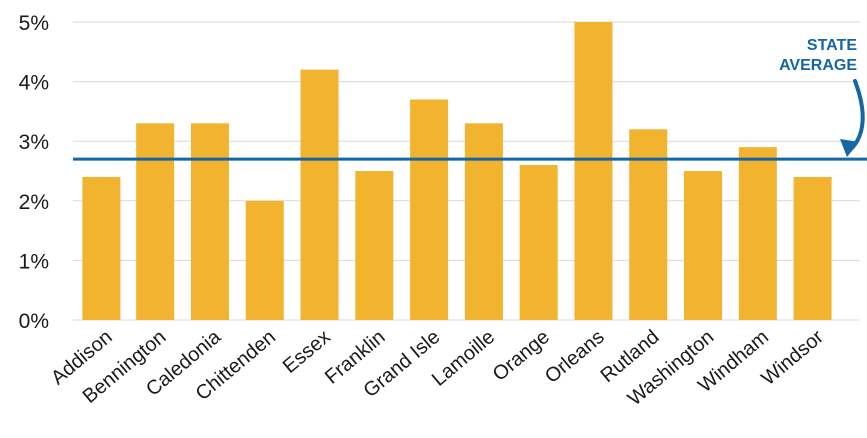 This screenshot has width=867, height=438. What do you see at coordinates (463, 358) in the screenshot?
I see `x-category-label: Lamoille` at bounding box center [463, 358].